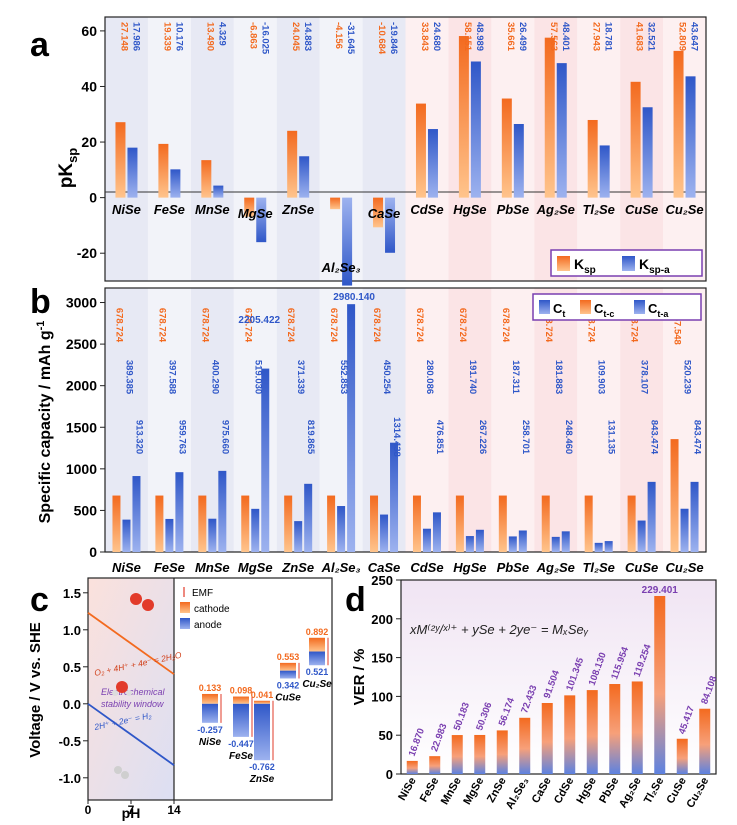  What do you see at coordinates (132, 704) in the screenshot?
I see `window-label-line2: stability window` at bounding box center [132, 704].